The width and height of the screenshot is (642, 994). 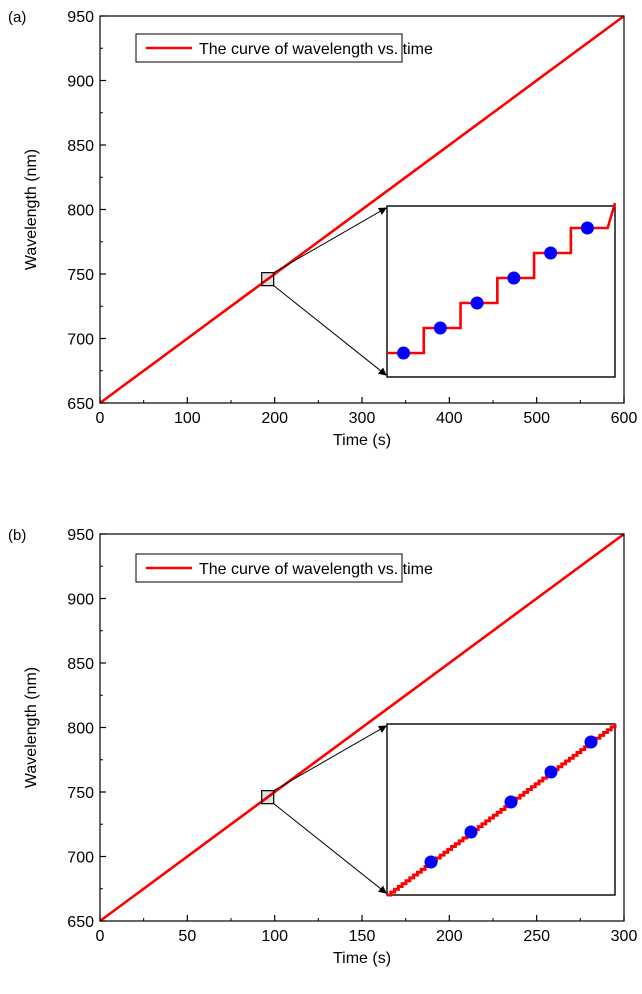 What do you see at coordinates (17, 535) in the screenshot?
I see `panel-label: (b)` at bounding box center [17, 535].